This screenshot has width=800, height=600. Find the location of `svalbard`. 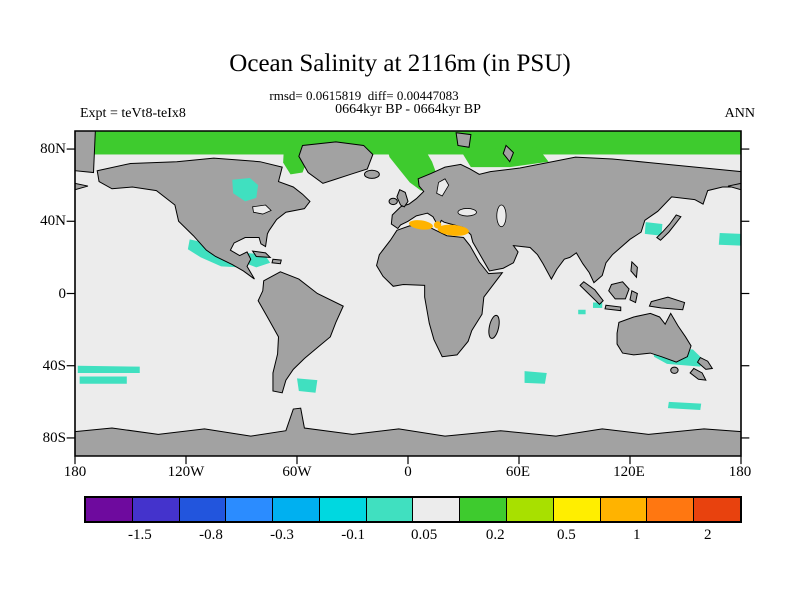

svalbard is located at coordinates (463, 140).